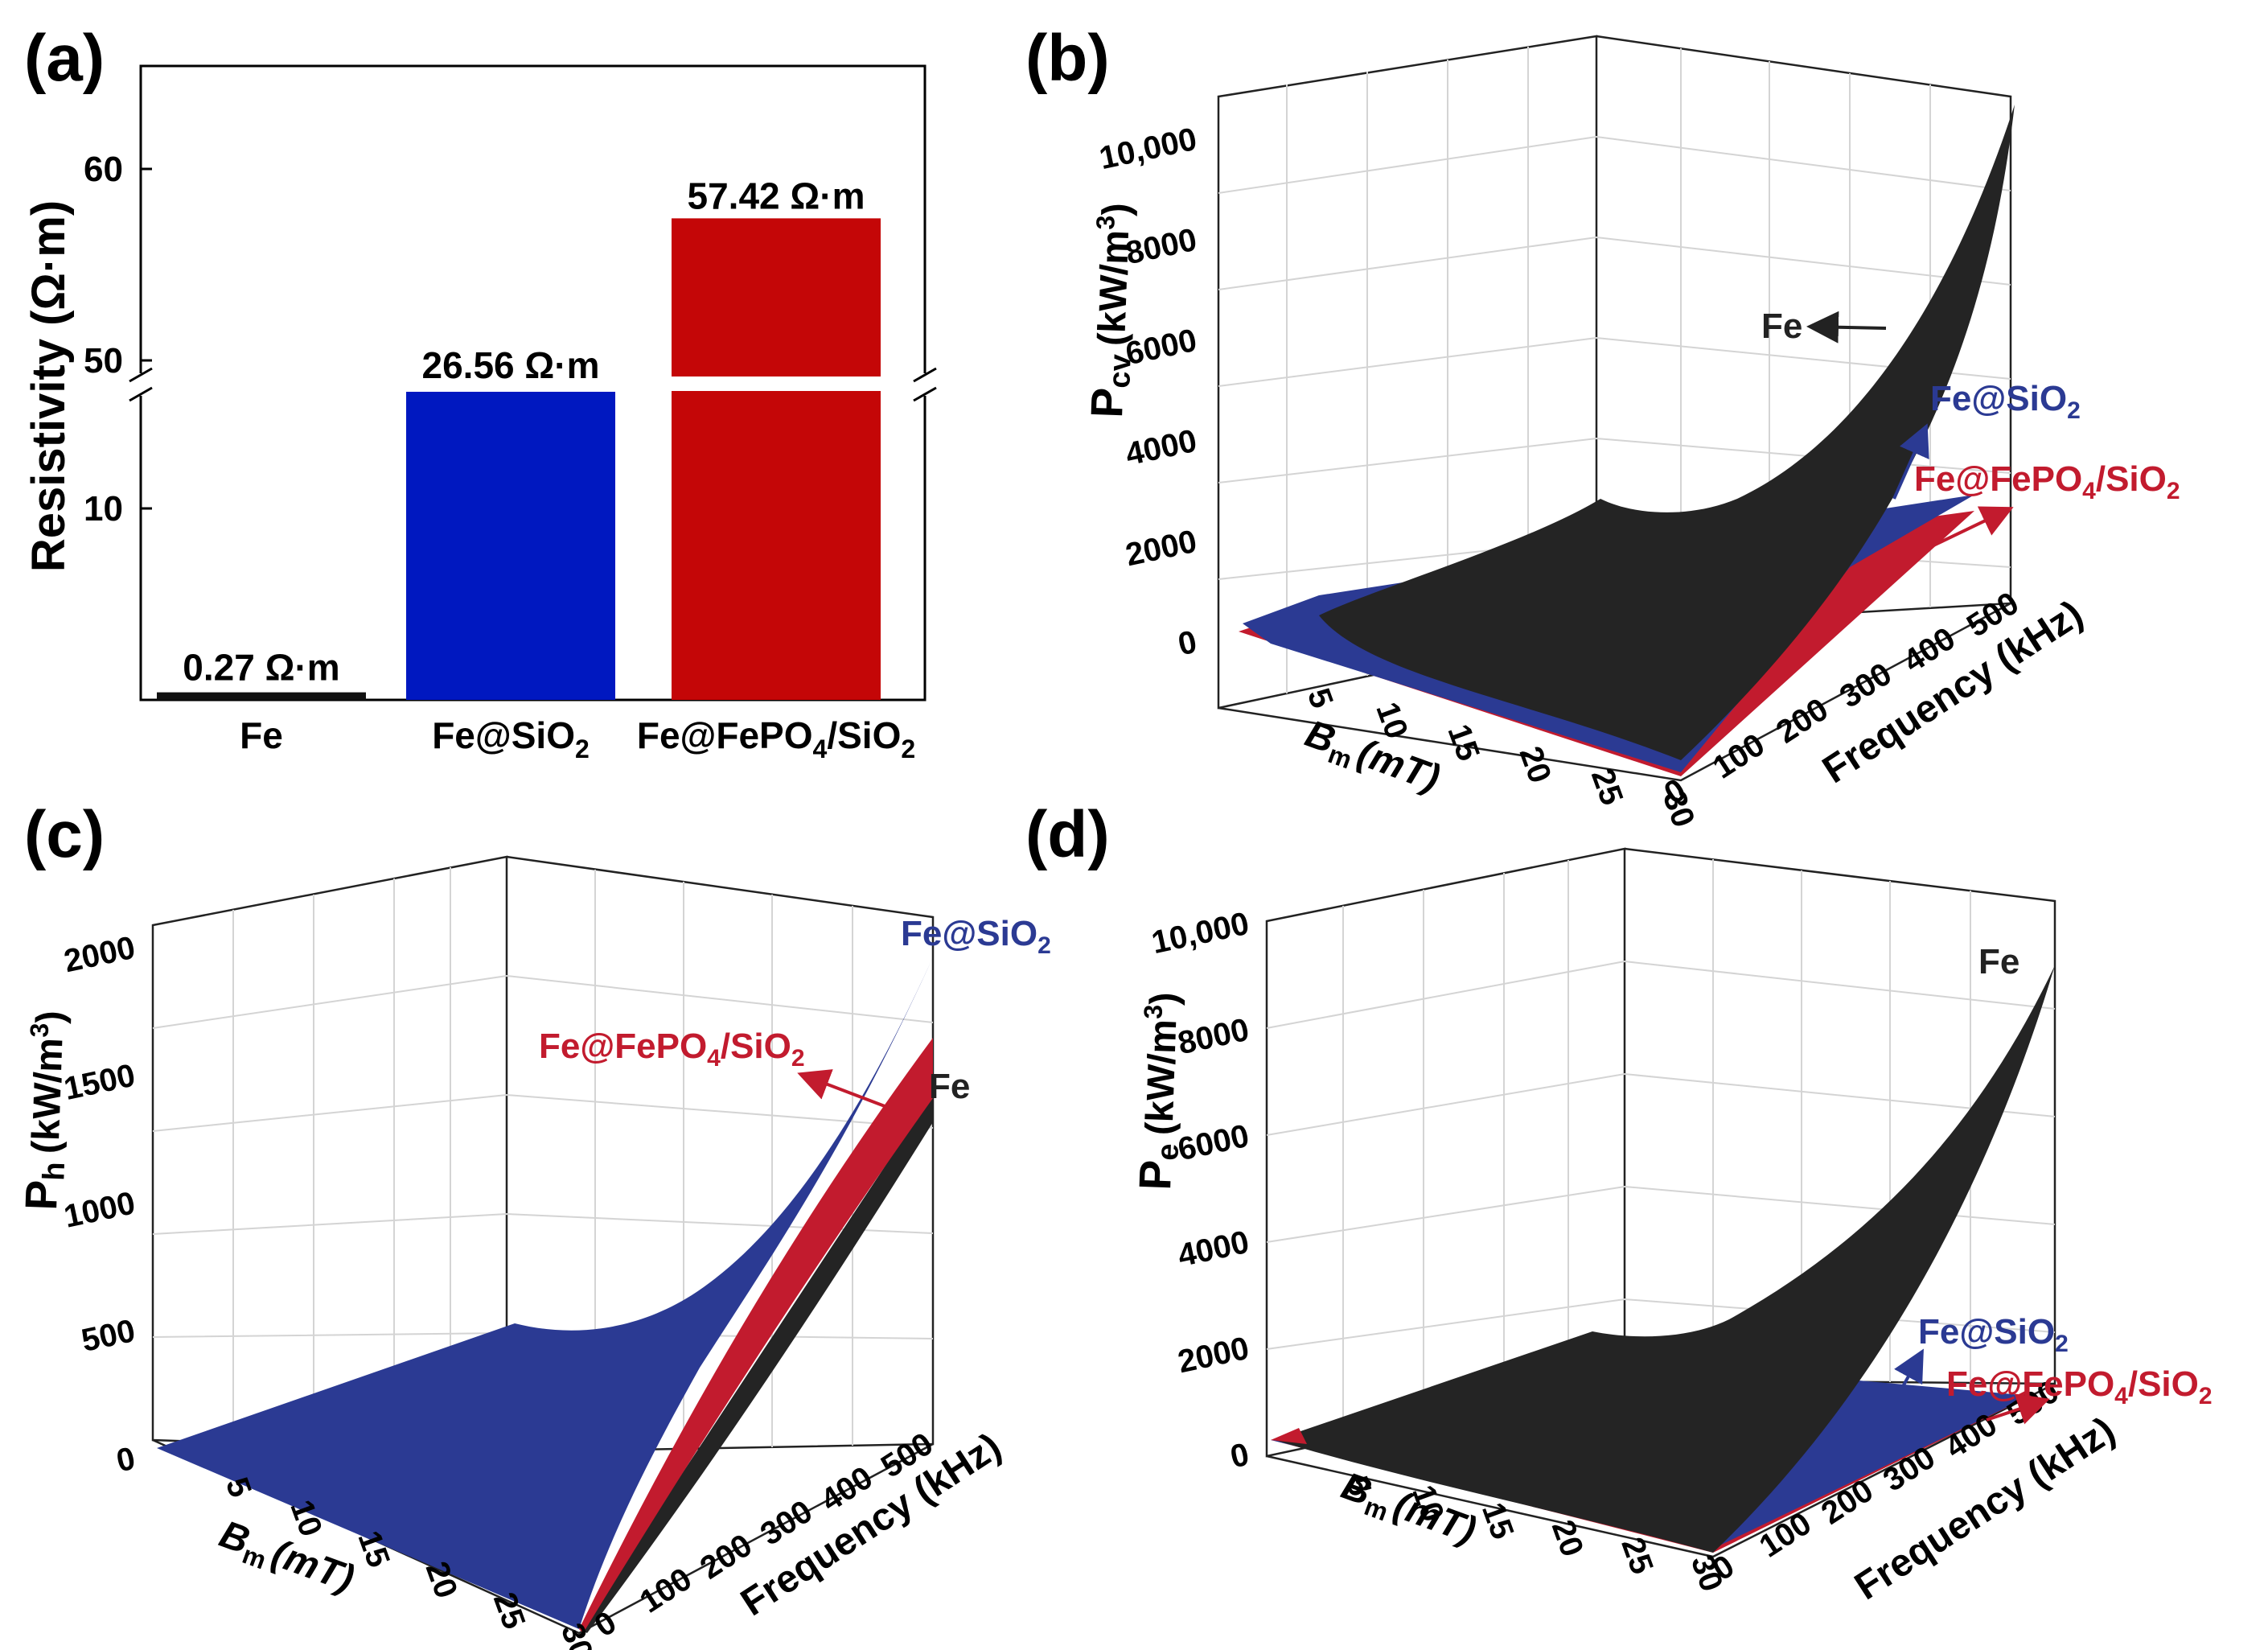  Describe the element at coordinates (795, 1011) in the screenshot. I see `c-annotations: Fe@SiO2 Fe@FePO4/SiO2 Fe` at that location.